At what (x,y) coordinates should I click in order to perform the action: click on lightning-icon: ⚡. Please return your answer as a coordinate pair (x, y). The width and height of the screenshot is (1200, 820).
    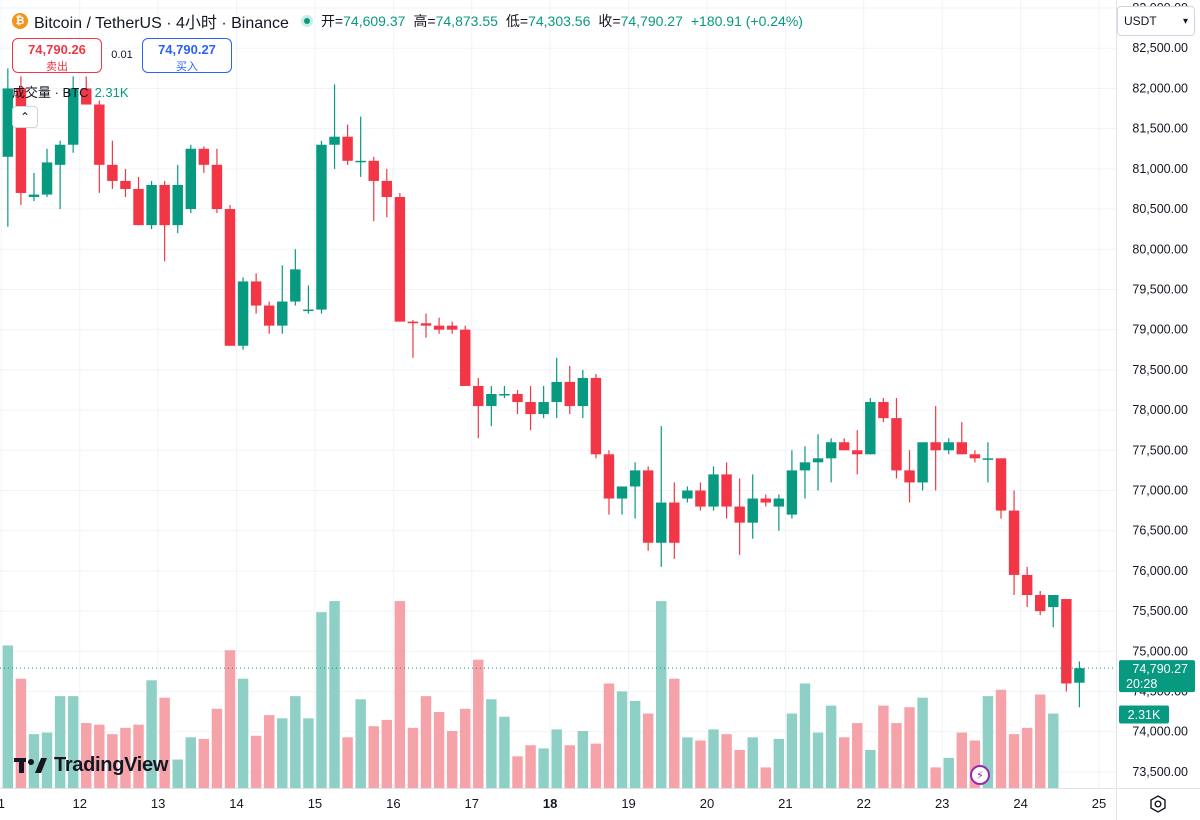
    Looking at the image, I should click on (980, 775).